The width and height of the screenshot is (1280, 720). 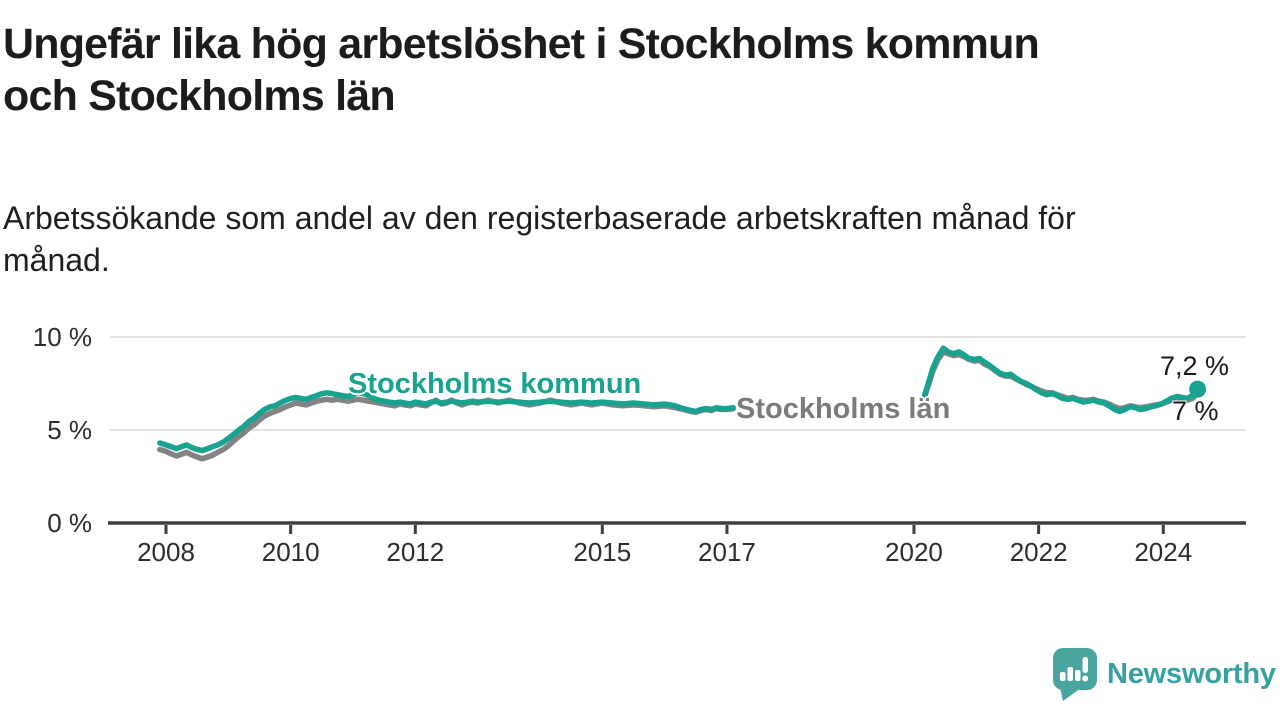 I want to click on series-line-stockholms-kommun-seg0, so click(x=446, y=422).